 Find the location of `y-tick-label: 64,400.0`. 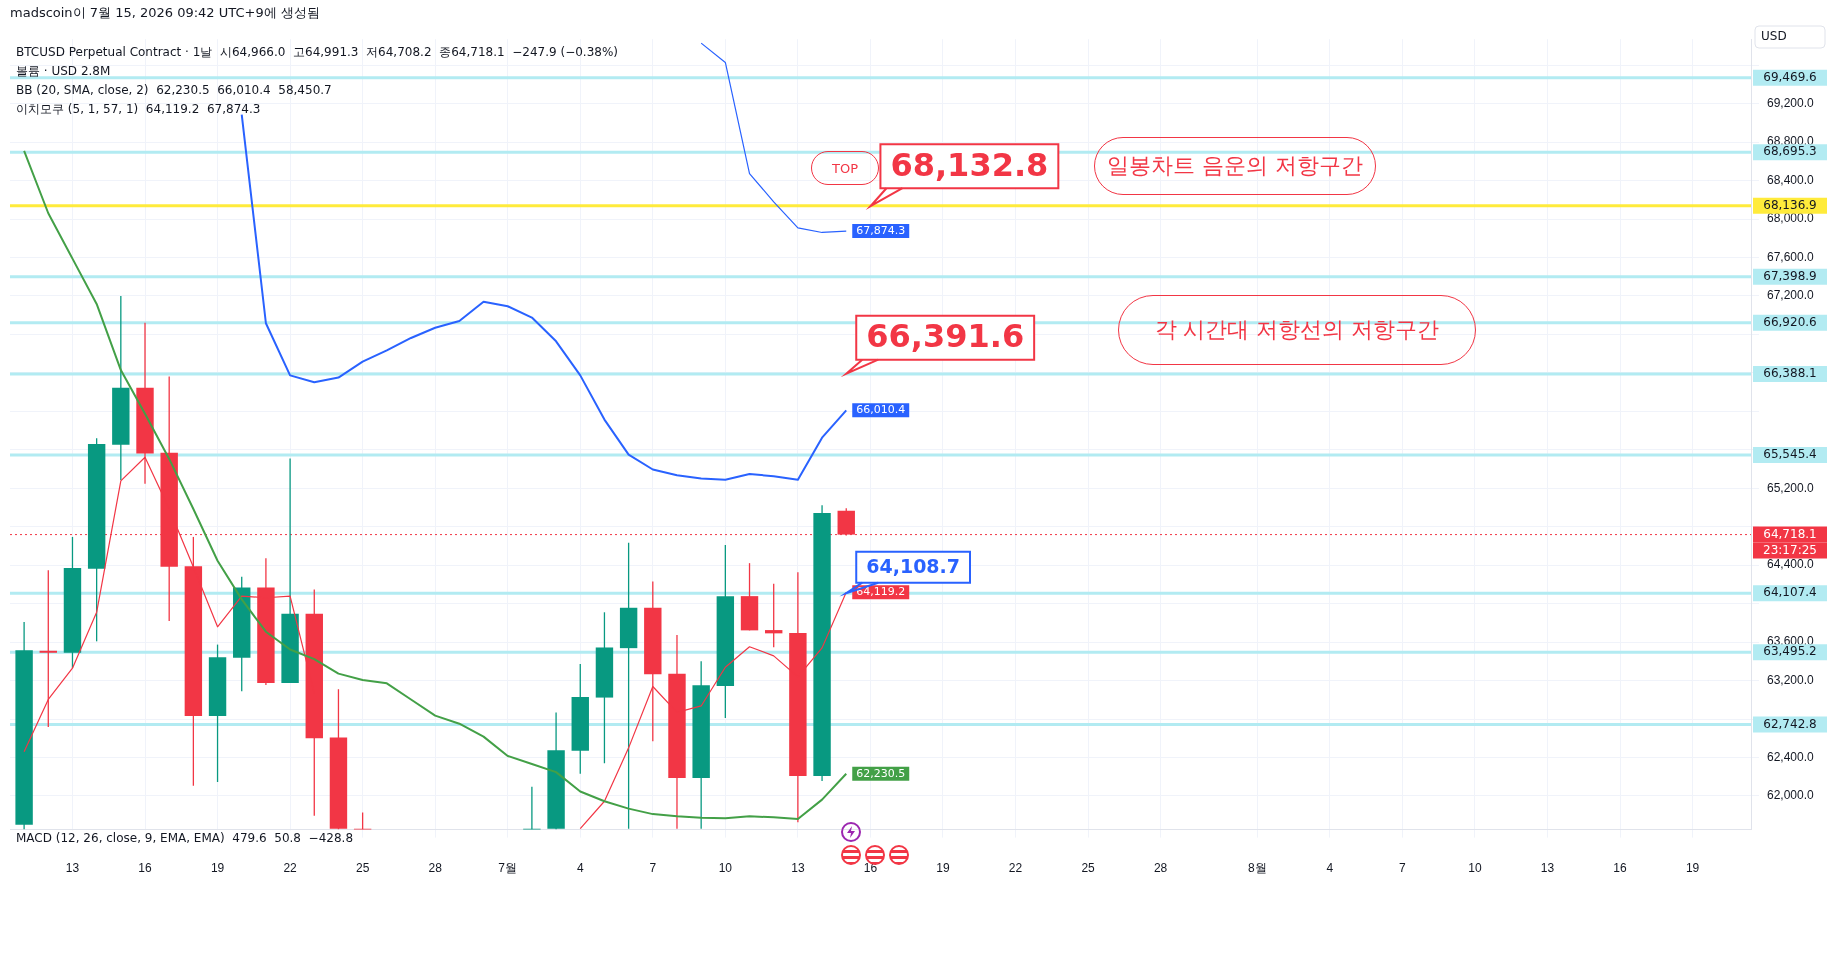

y-tick-label: 64,400.0 is located at coordinates (1791, 564).